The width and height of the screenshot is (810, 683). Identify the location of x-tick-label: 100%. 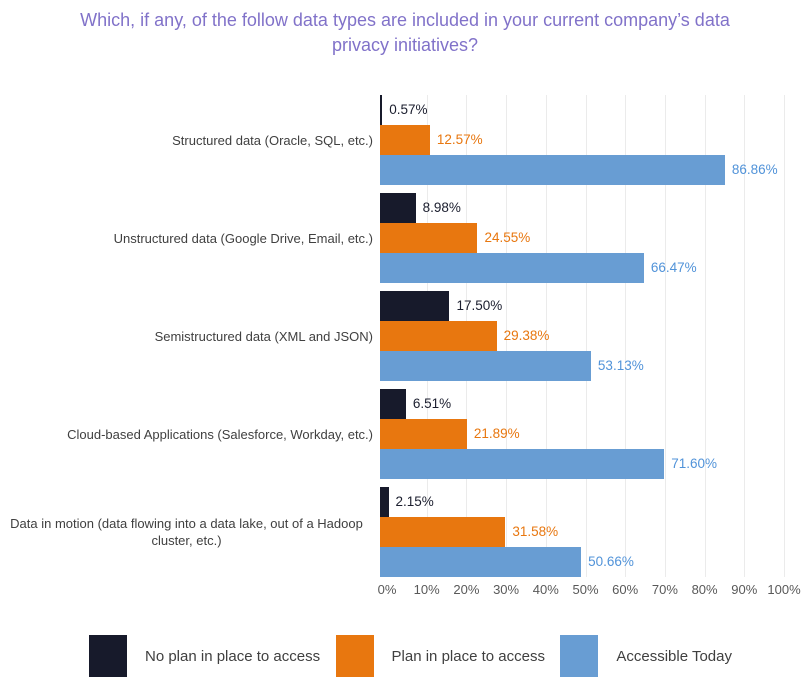
(784, 589).